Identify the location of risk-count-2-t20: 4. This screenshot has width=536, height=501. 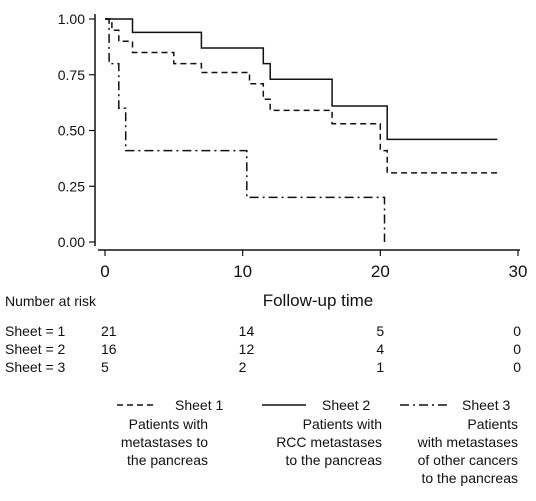
(380, 349).